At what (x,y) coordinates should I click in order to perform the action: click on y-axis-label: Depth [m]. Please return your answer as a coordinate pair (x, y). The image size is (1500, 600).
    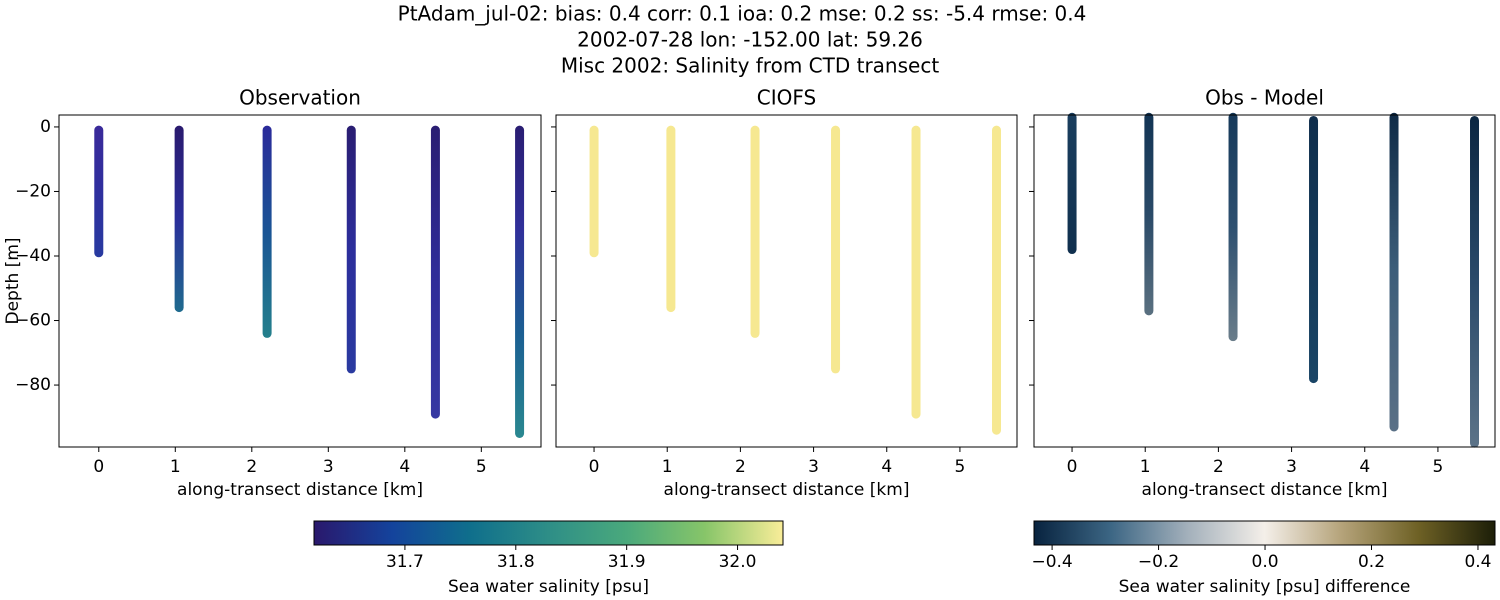
    Looking at the image, I should click on (13, 280).